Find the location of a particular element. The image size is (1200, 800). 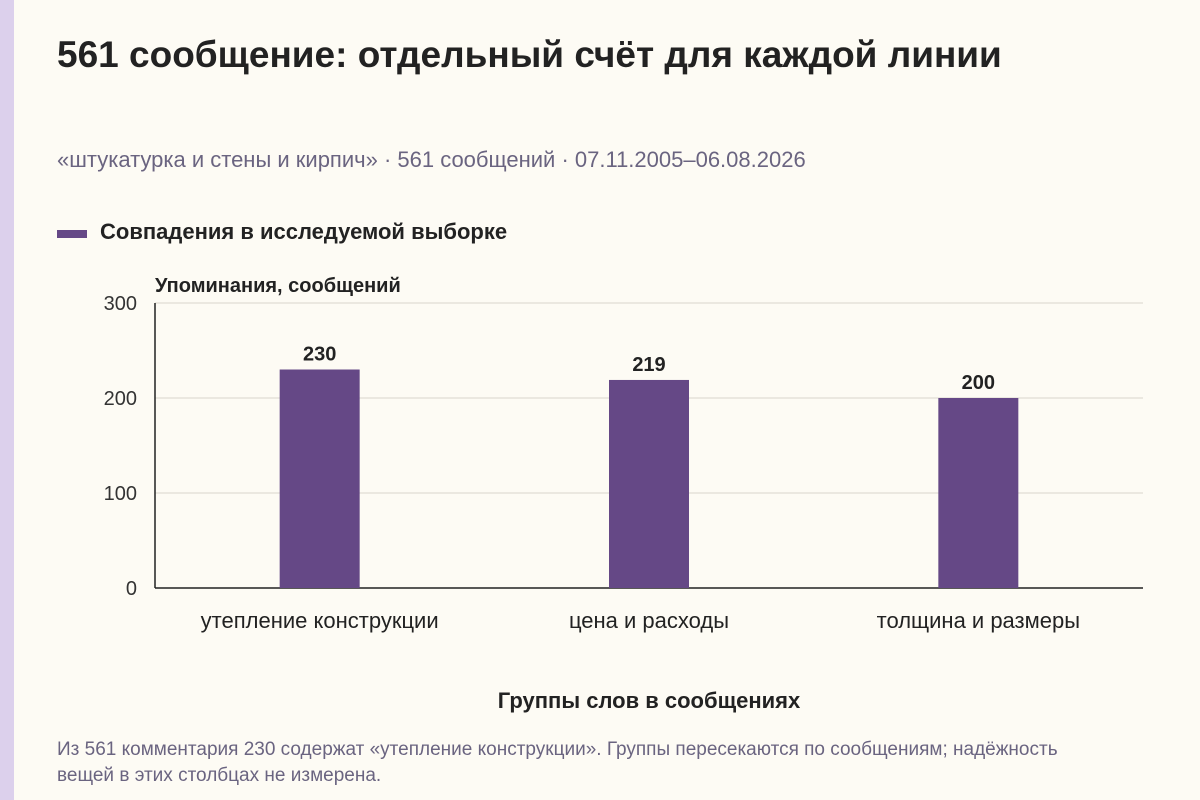

x-category-label: утепление конструкции is located at coordinates (320, 620).